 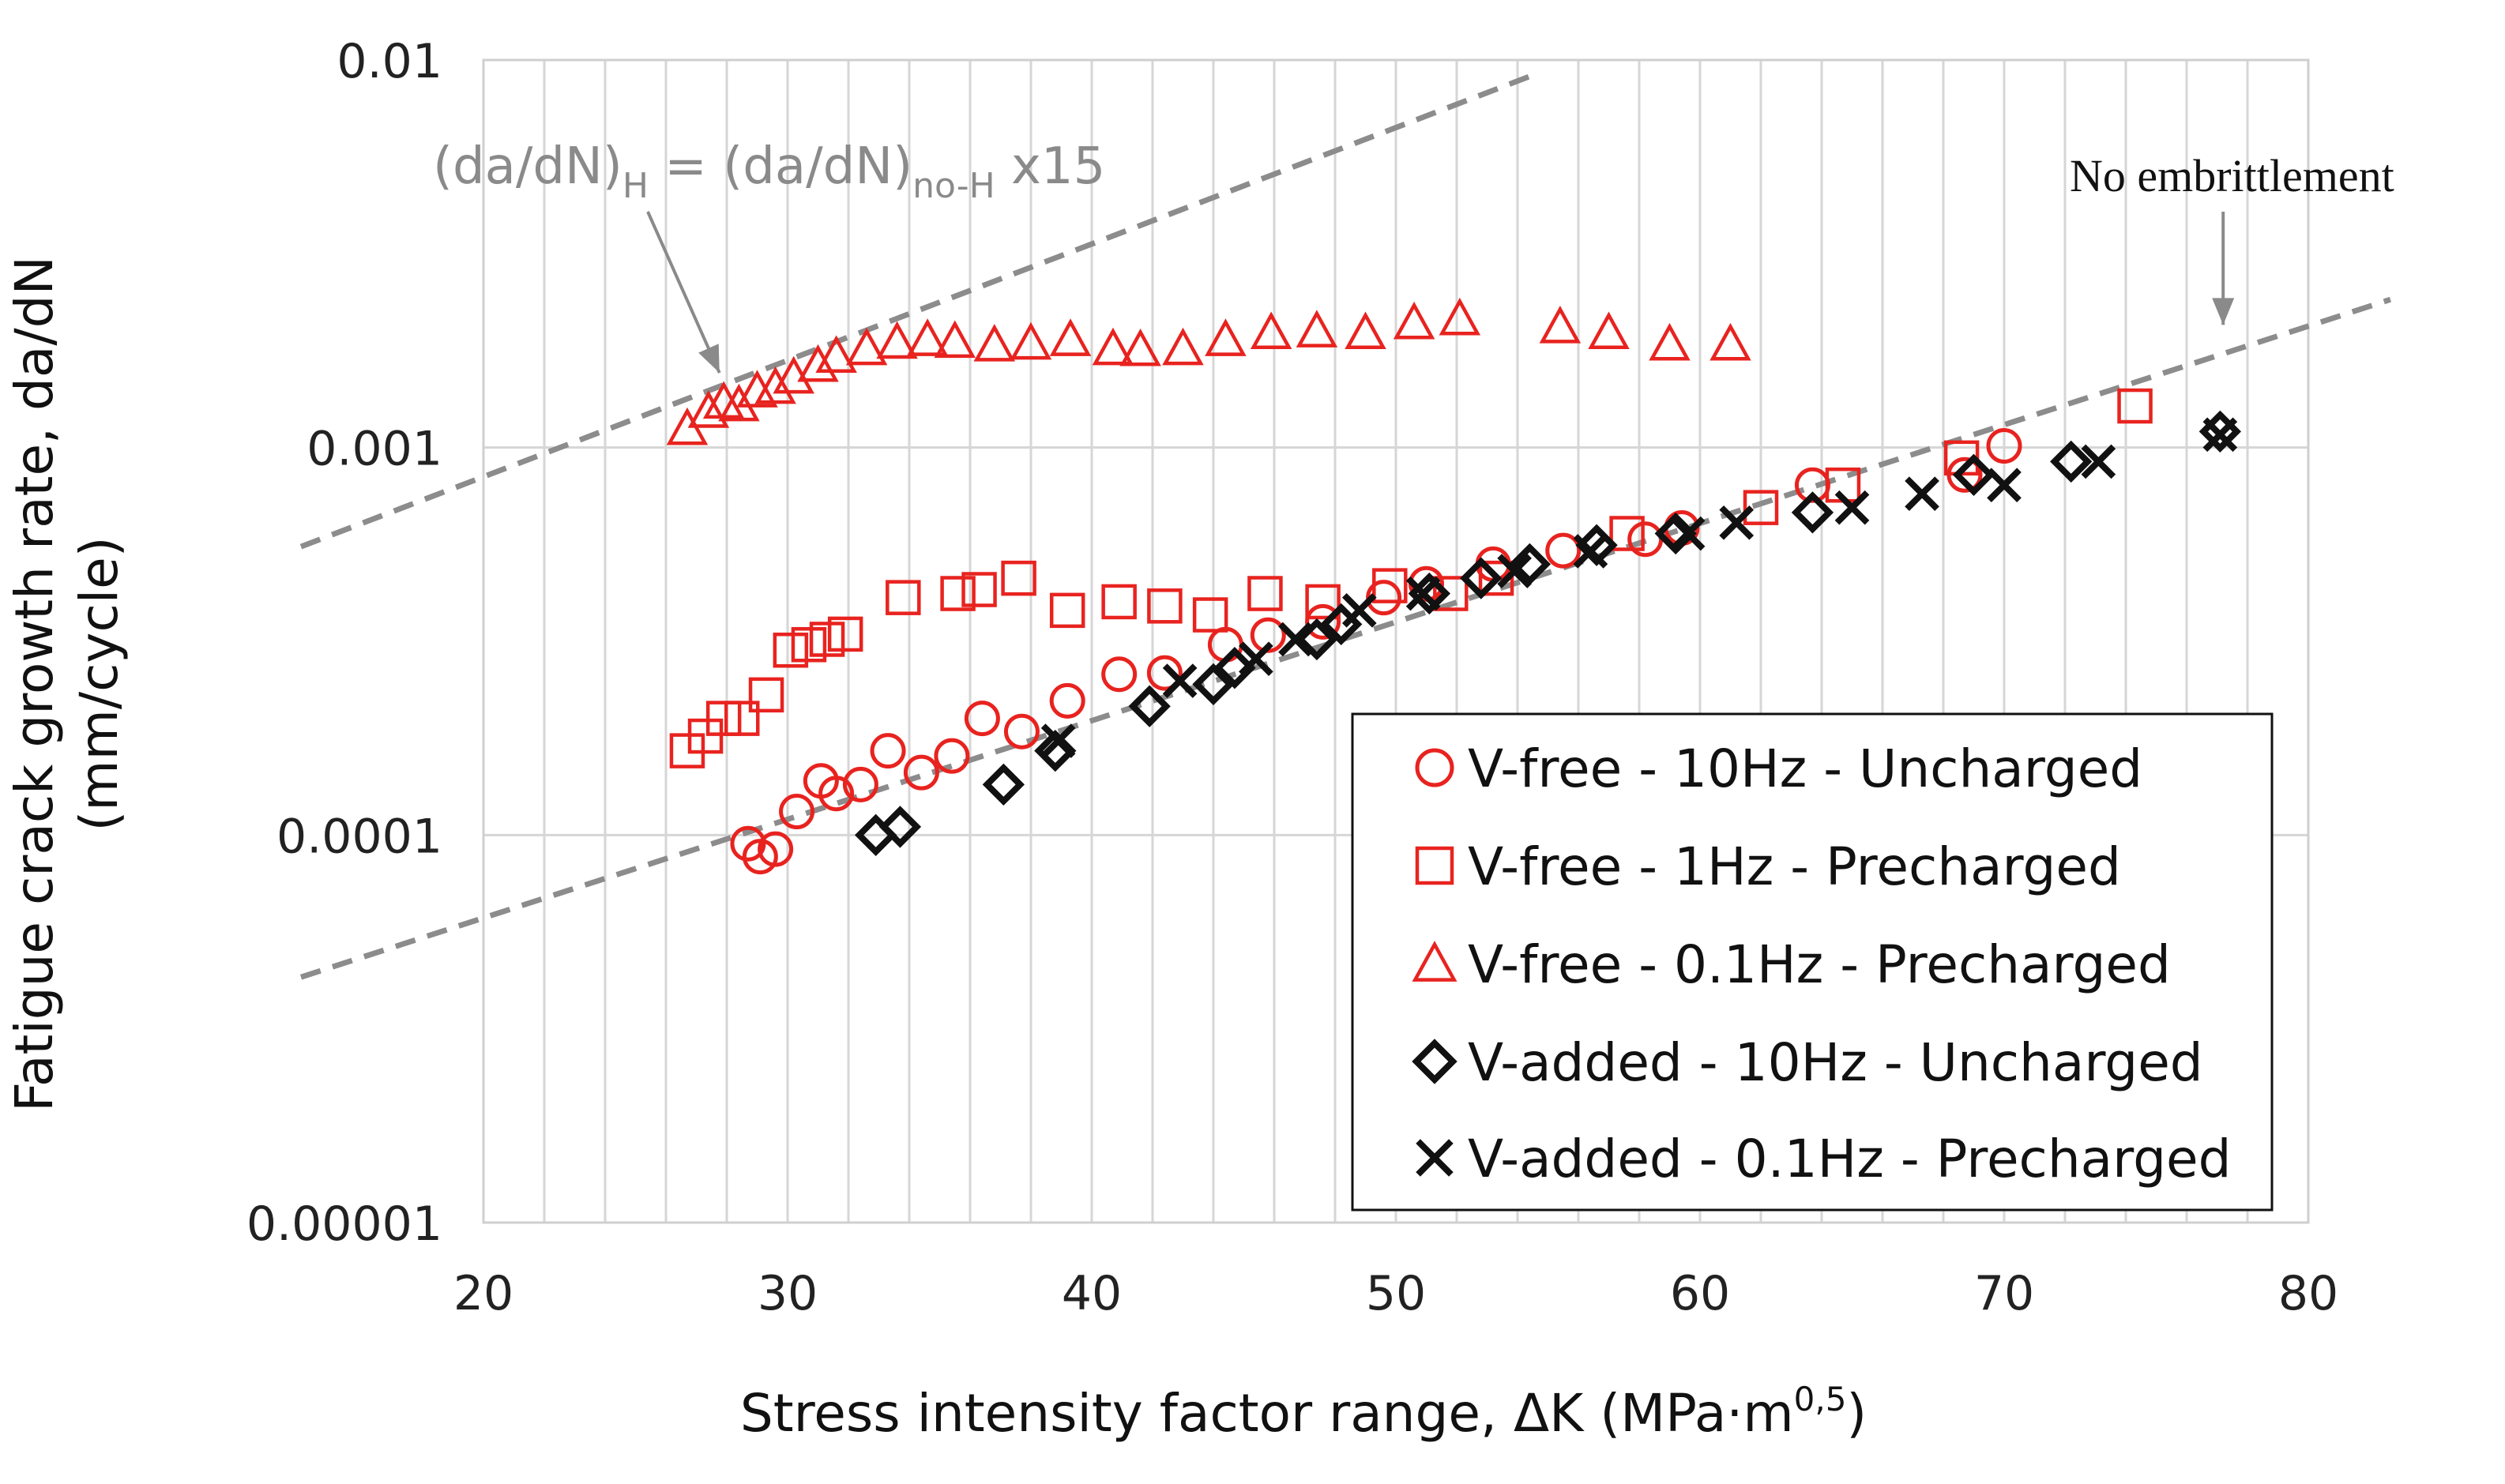 I want to click on x-tick-label: 70, so click(x=2004, y=1293).